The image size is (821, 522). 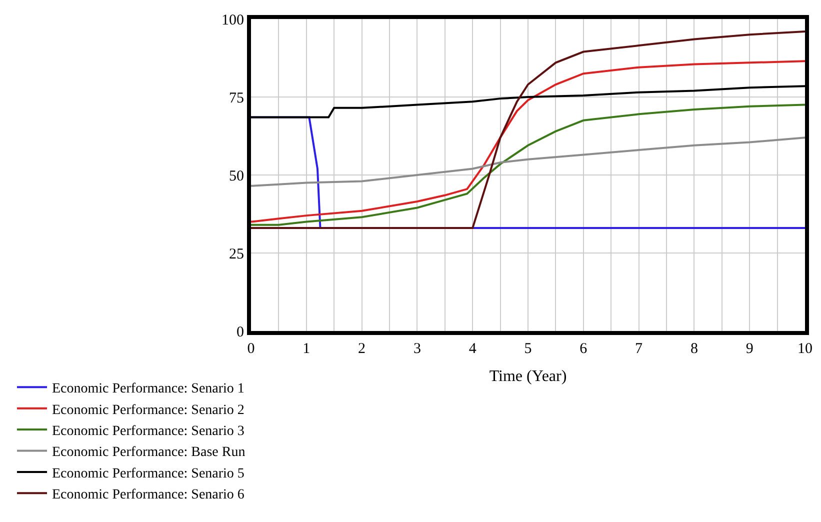 What do you see at coordinates (584, 349) in the screenshot?
I see `x-tick-label: 6` at bounding box center [584, 349].